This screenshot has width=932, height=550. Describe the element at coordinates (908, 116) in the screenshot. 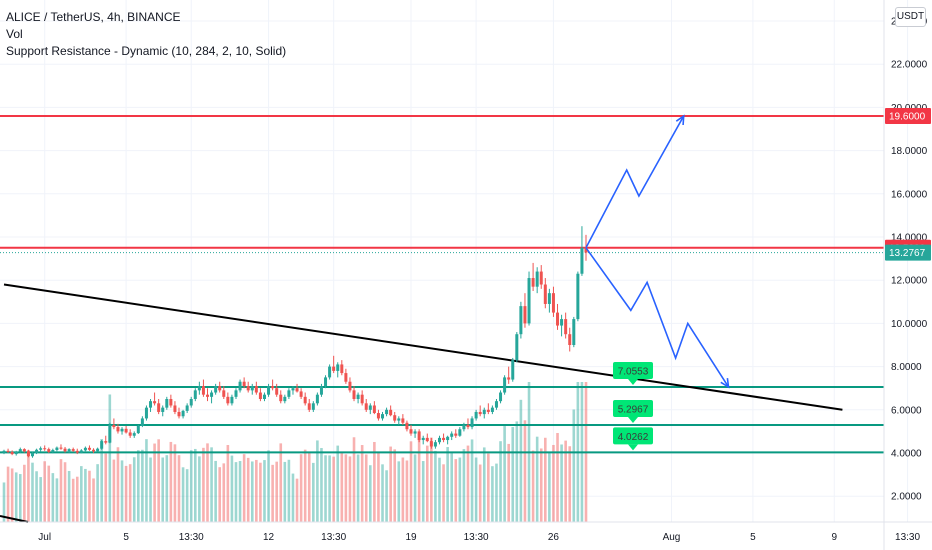

I see `price-tag-box` at that location.